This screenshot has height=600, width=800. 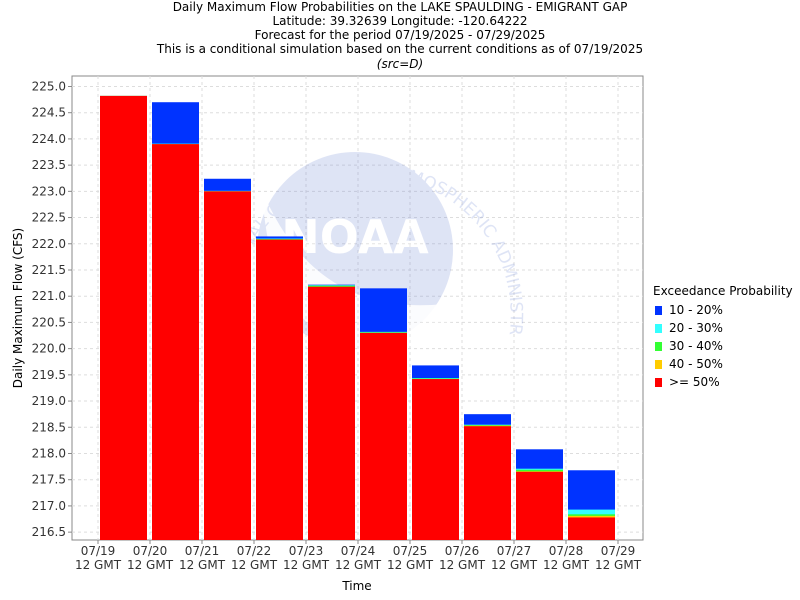 What do you see at coordinates (49, 375) in the screenshot?
I see `y-tick-label: 219.5` at bounding box center [49, 375].